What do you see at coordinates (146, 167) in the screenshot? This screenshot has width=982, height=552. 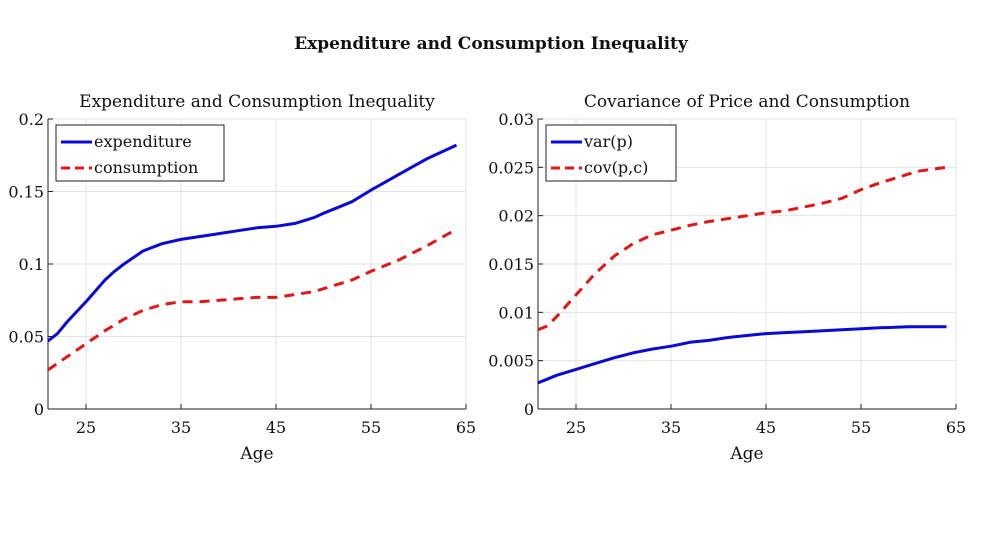 I see `legend-label: consumption` at bounding box center [146, 167].